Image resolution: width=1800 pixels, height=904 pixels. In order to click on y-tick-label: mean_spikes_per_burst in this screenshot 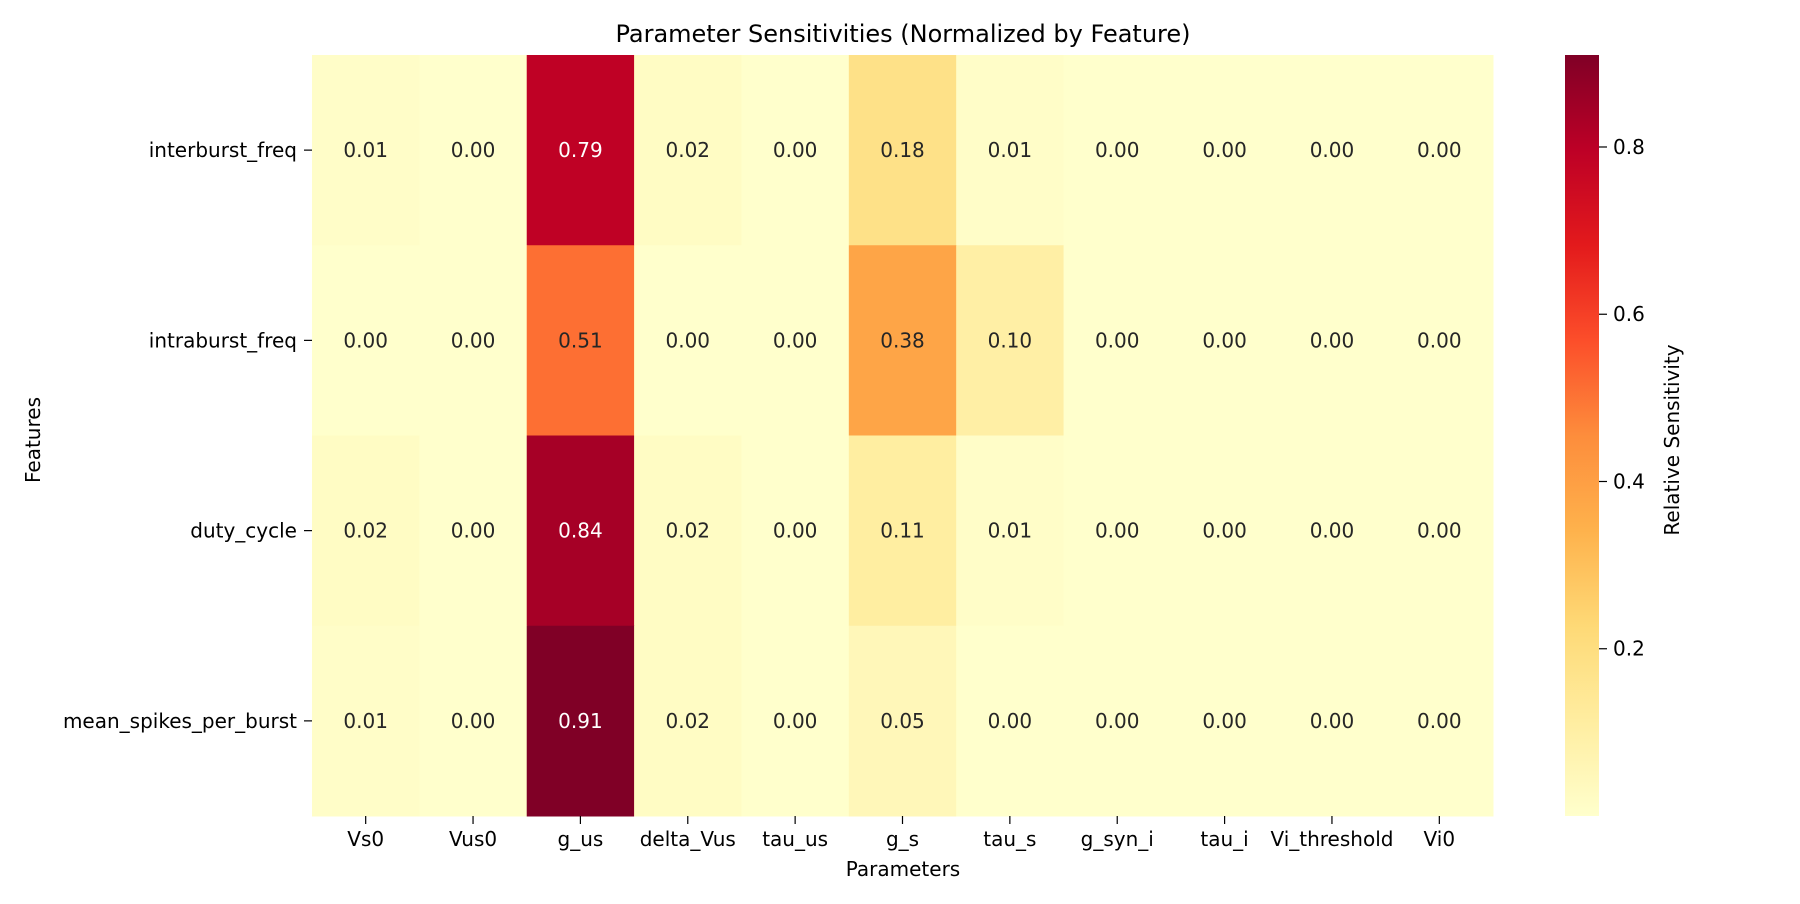, I will do `click(180, 721)`.